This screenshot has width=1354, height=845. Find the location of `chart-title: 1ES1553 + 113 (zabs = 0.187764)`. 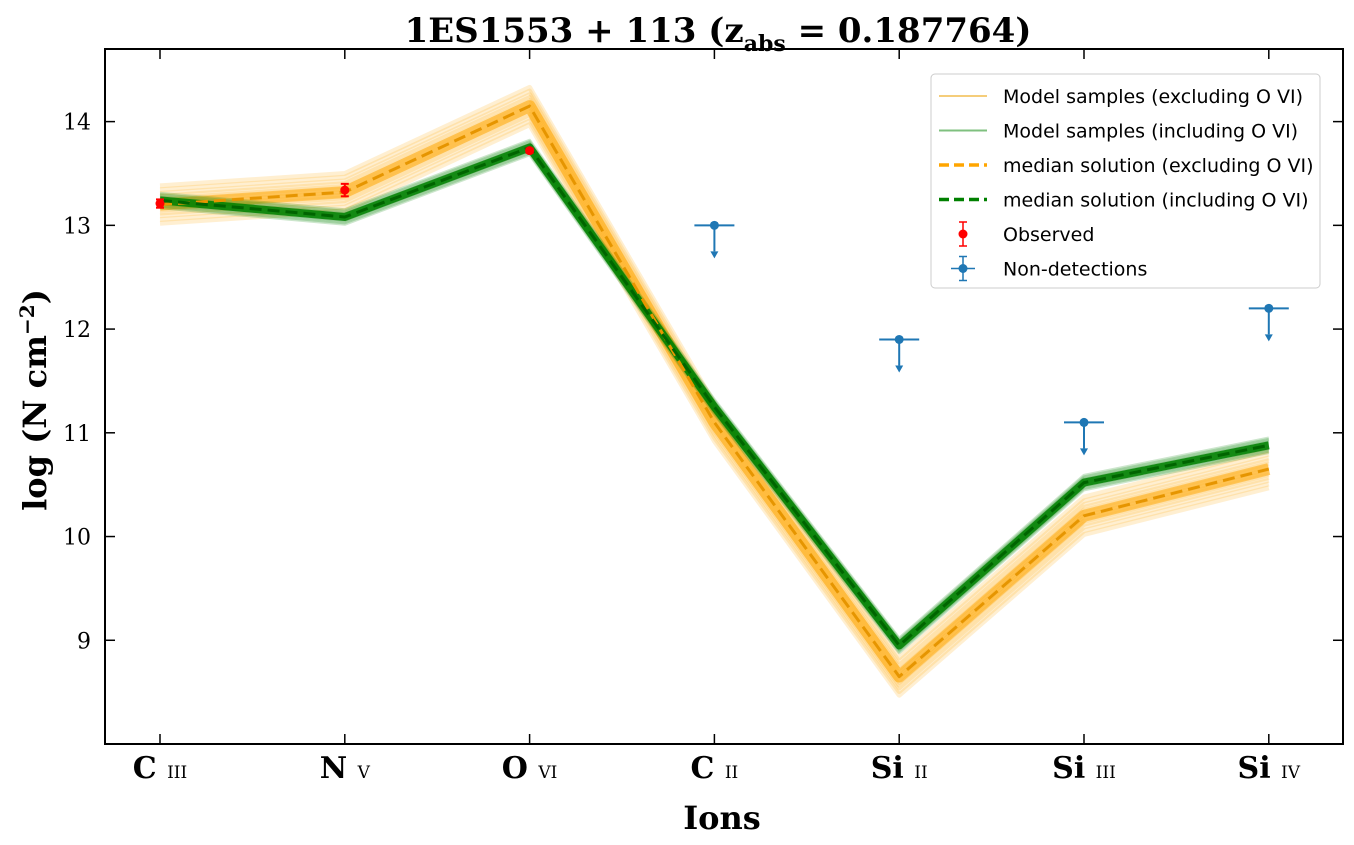

chart-title: 1ES1553 + 113 (zabs = 0.187764) is located at coordinates (718, 34).